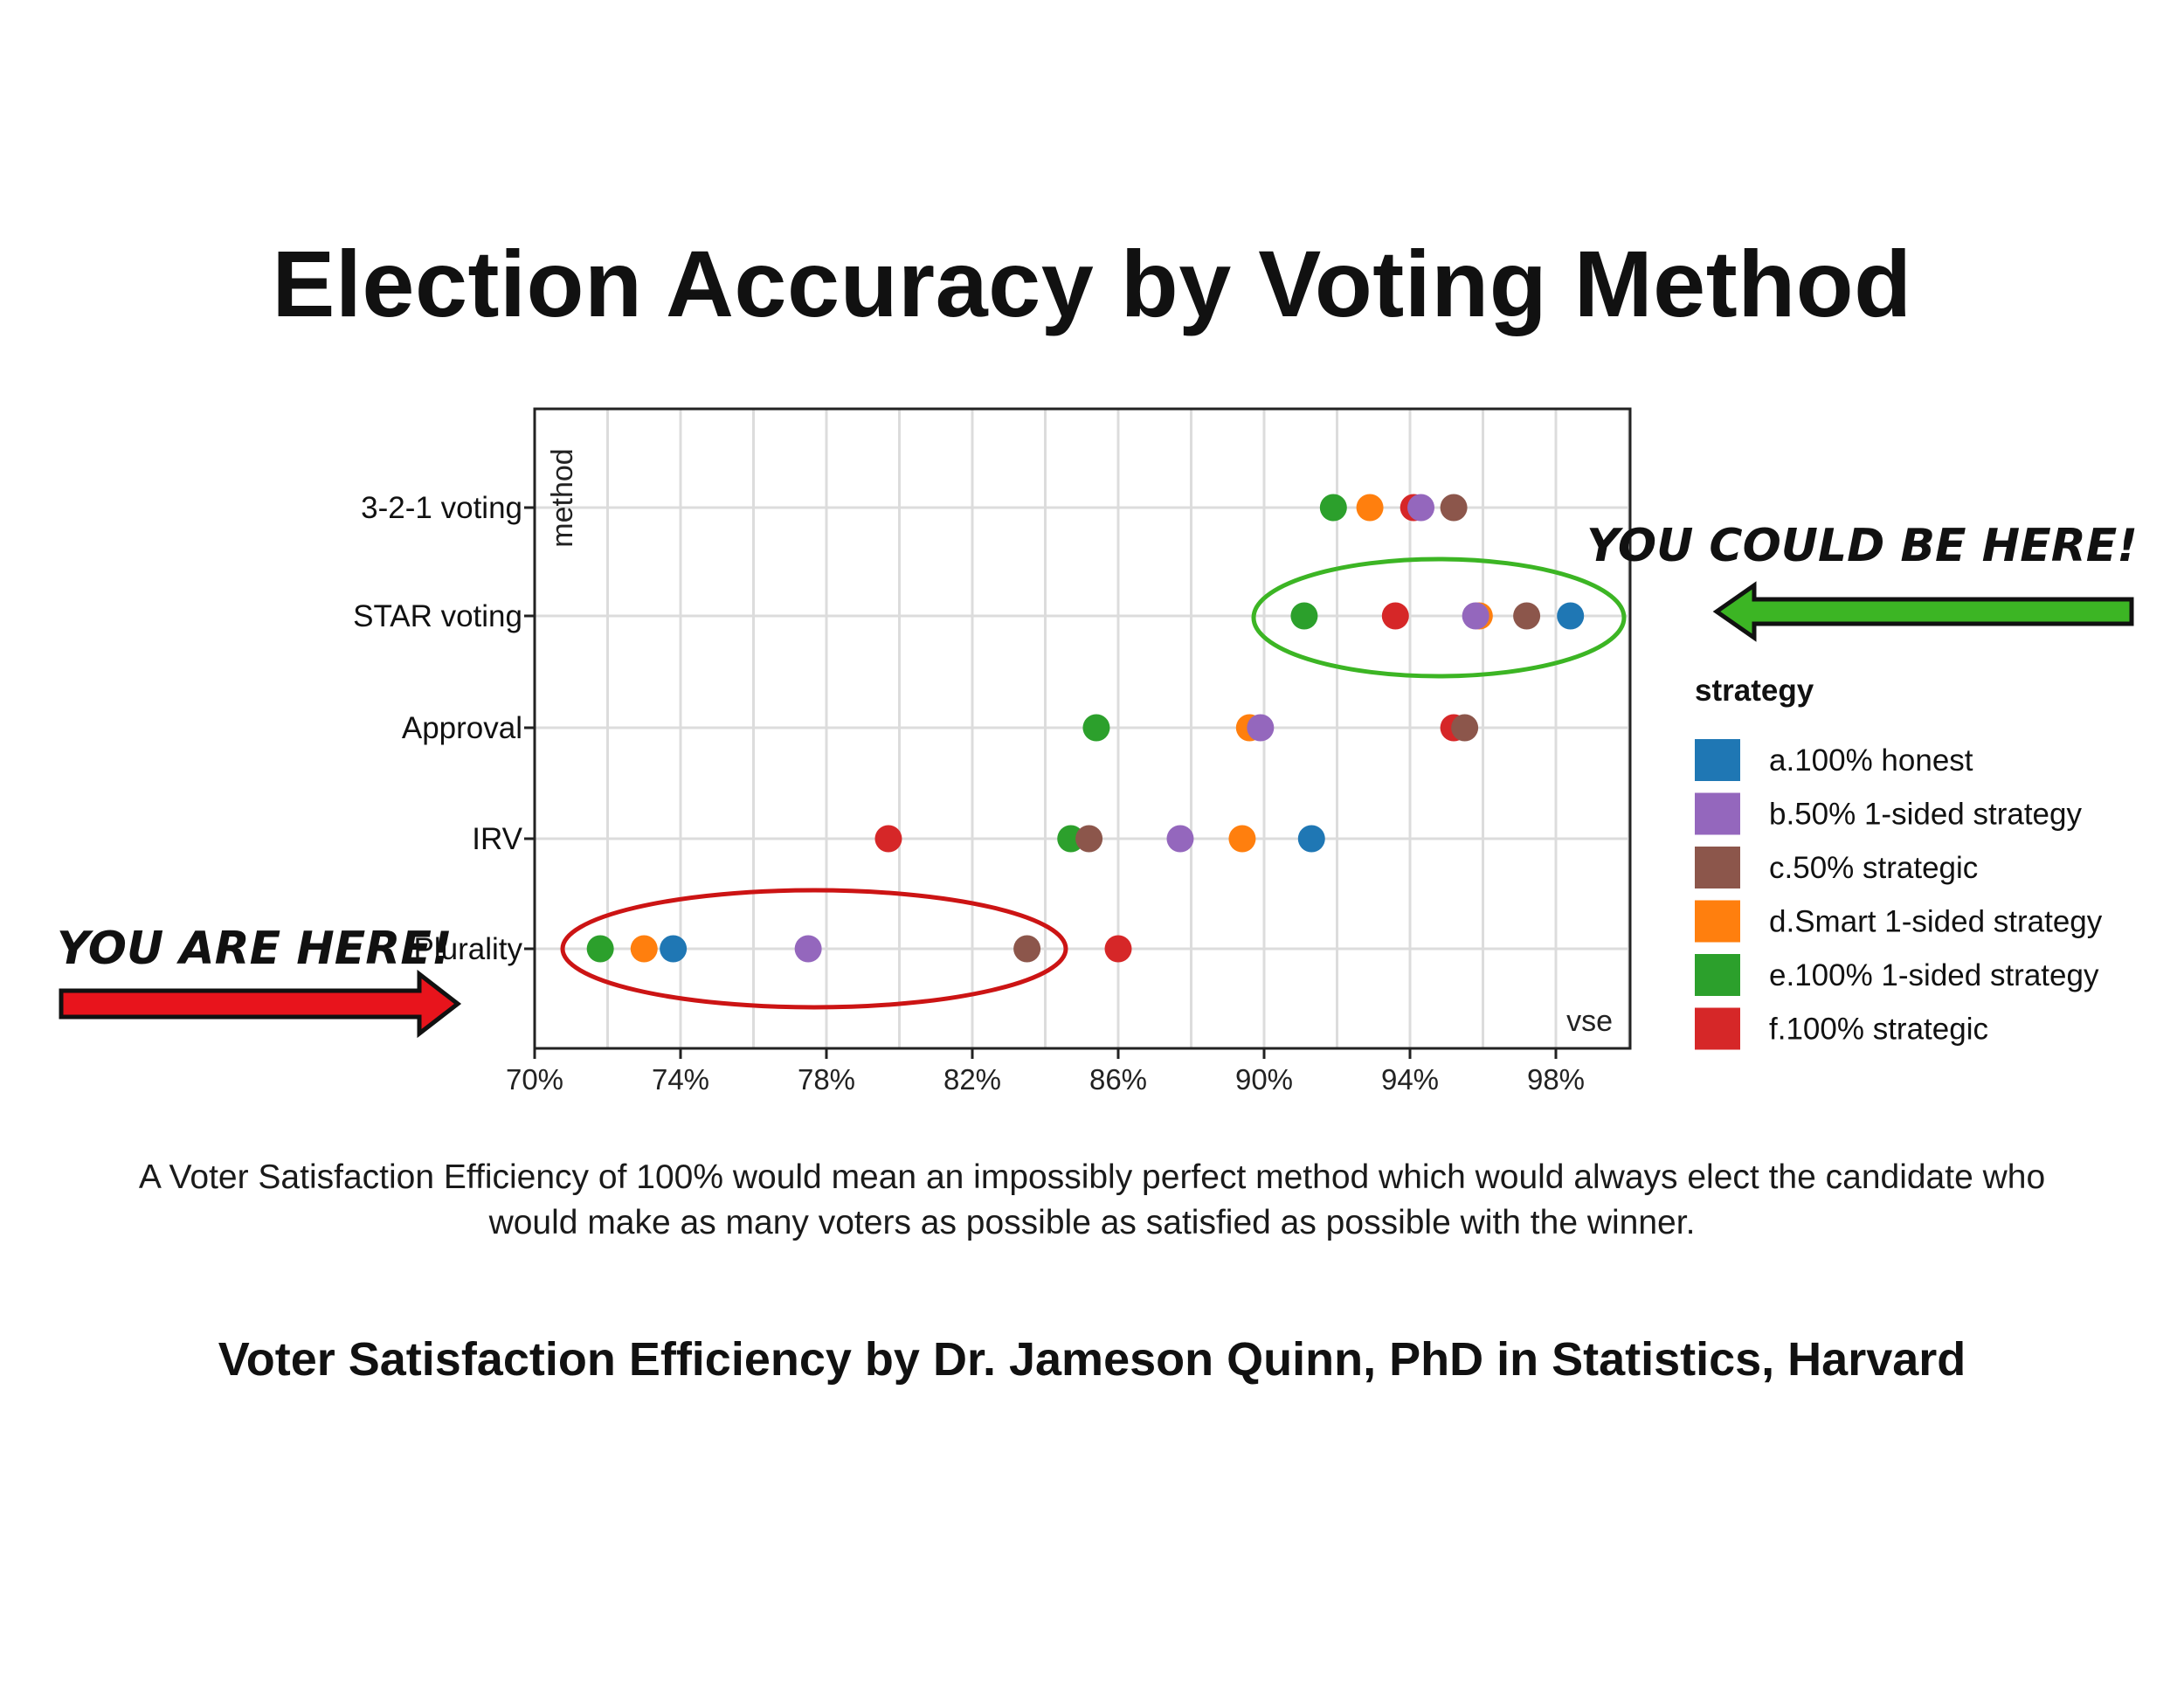 This screenshot has width=2184, height=1687. What do you see at coordinates (468, 949) in the screenshot?
I see `y-tick-label: Plurality` at bounding box center [468, 949].